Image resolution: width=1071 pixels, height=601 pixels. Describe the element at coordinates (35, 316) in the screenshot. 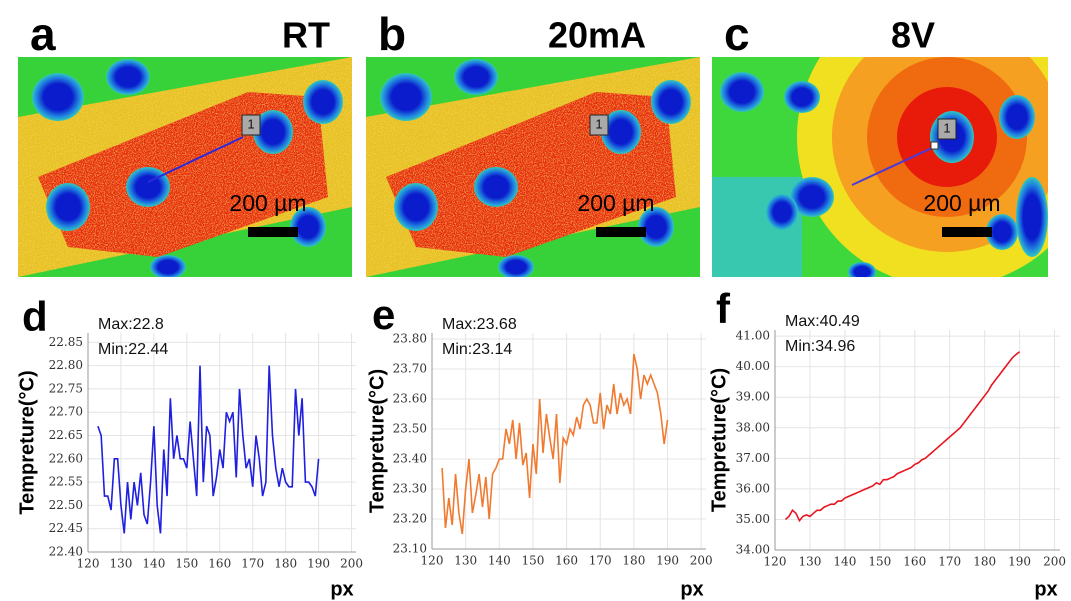

I see `panel-label: d` at that location.